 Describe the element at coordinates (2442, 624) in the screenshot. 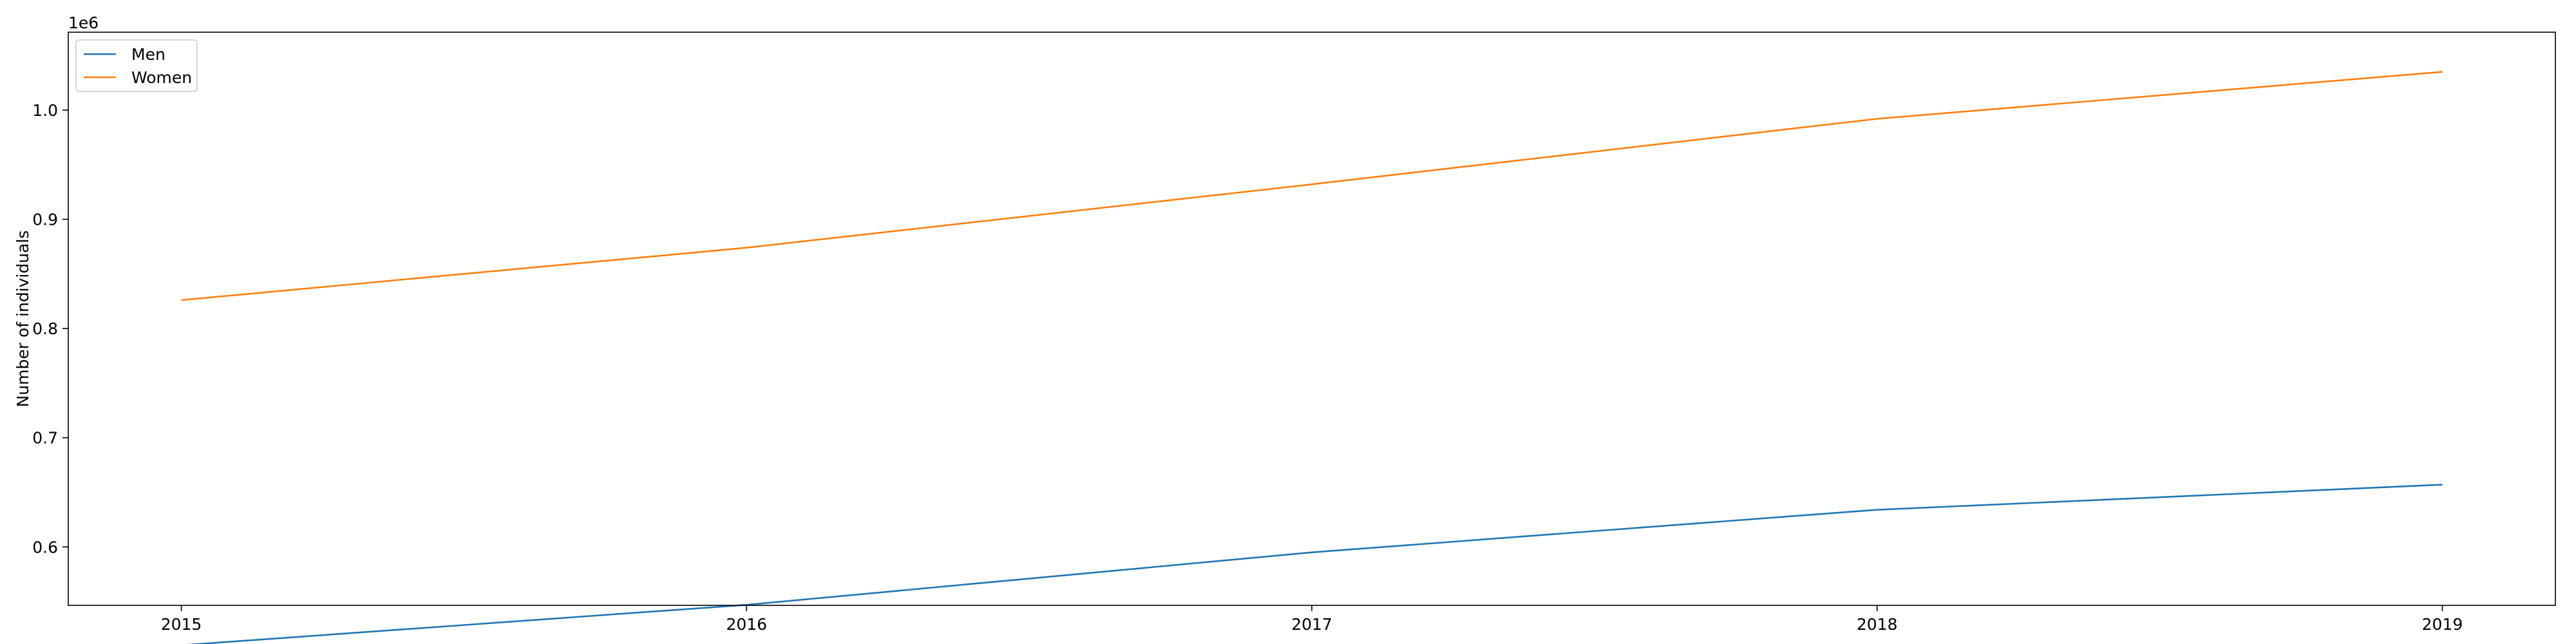

I see `x-tick-label: 2019` at that location.